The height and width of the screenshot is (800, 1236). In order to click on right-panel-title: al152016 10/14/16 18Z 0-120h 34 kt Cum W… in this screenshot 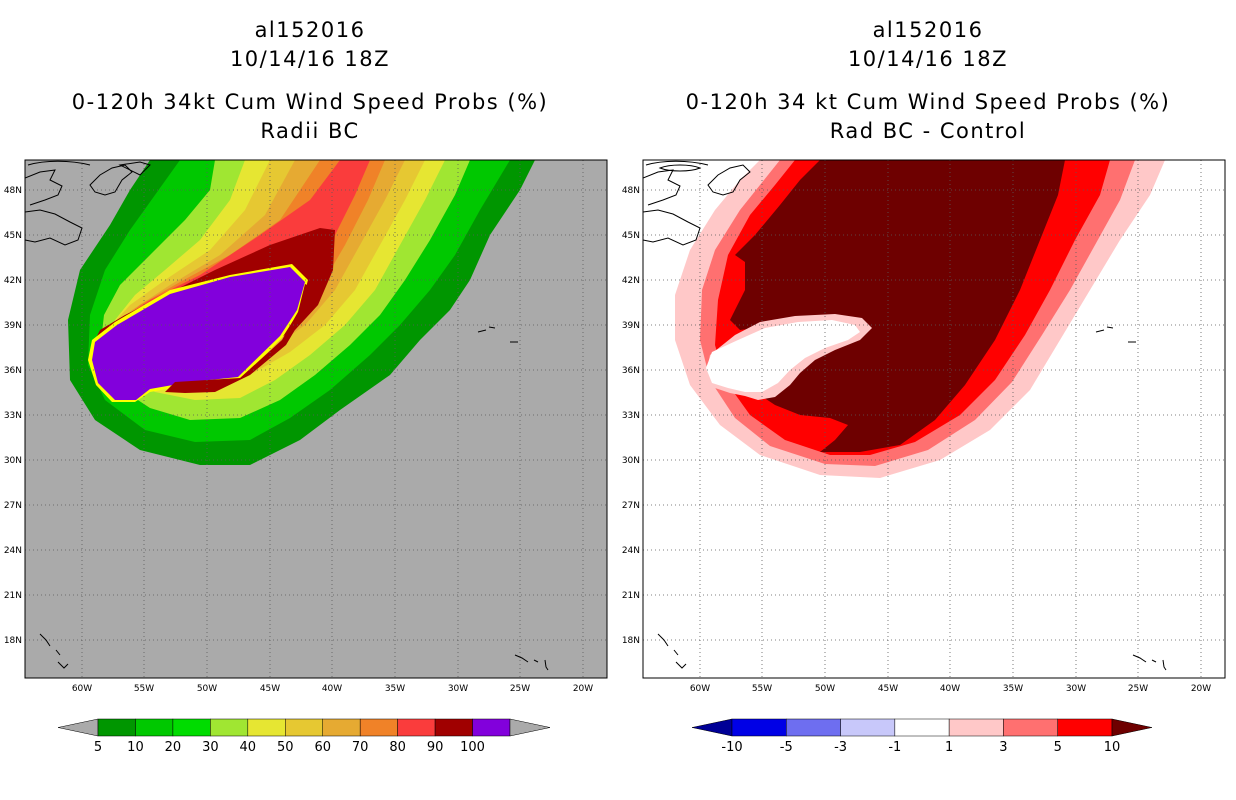, I will do `click(928, 81)`.